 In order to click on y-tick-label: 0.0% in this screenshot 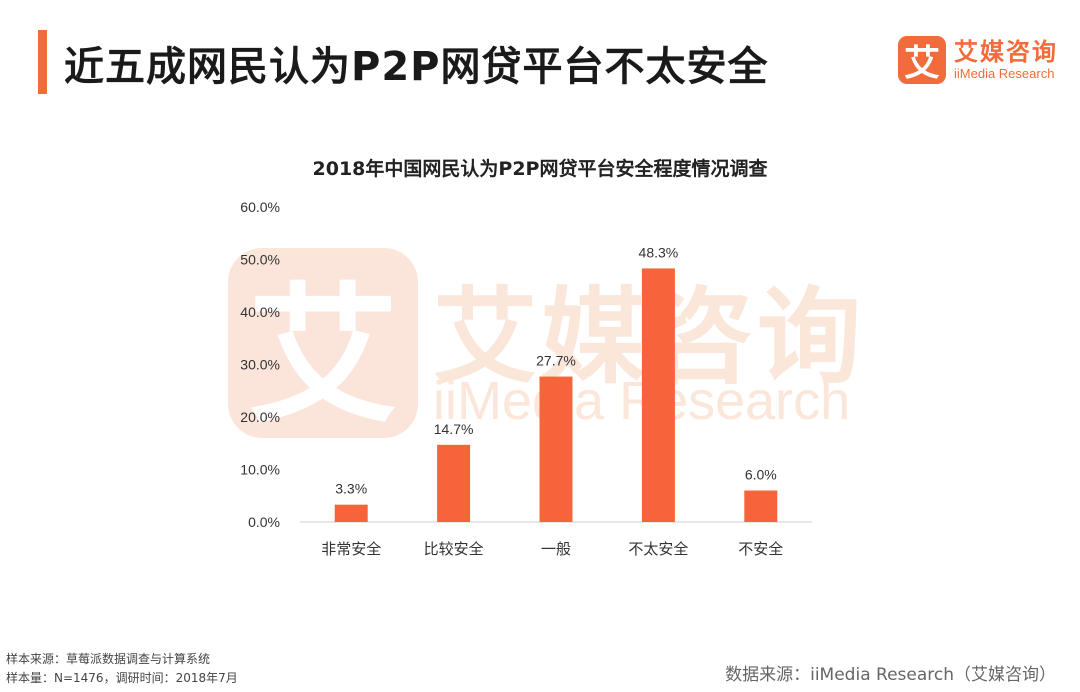, I will do `click(264, 522)`.